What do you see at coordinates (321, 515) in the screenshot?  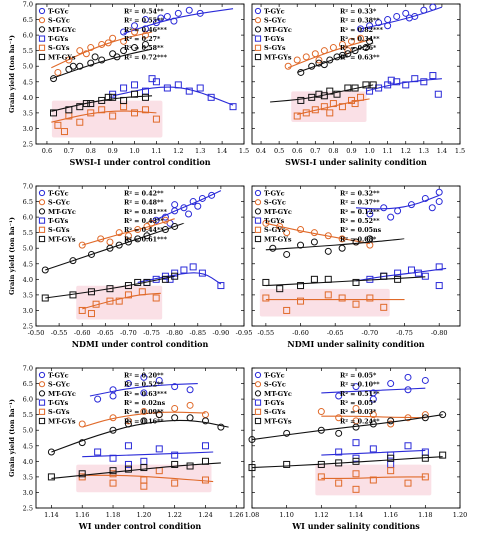 I see `x-tick-label: 1.12` at bounding box center [321, 515].